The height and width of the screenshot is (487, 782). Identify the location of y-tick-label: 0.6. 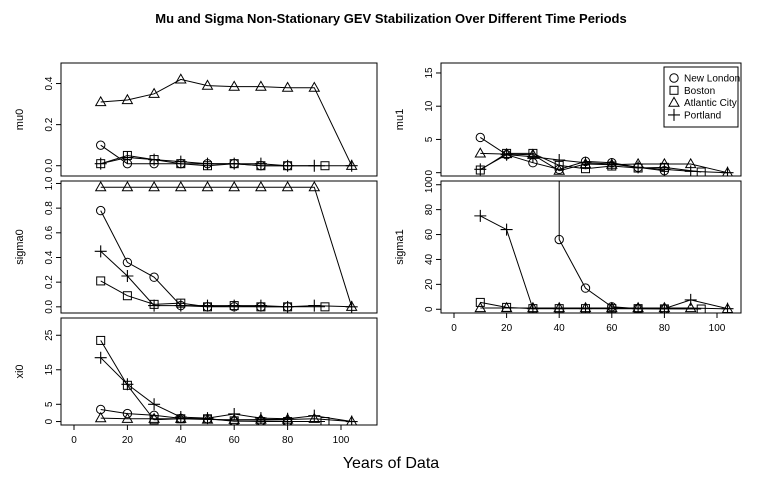
(49, 232).